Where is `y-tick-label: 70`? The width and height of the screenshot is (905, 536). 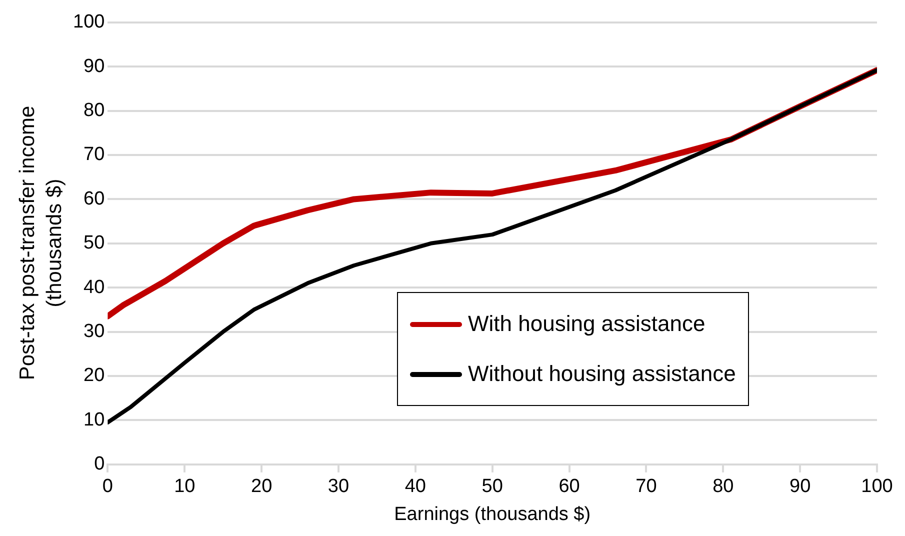 y-tick-label: 70 is located at coordinates (94, 155).